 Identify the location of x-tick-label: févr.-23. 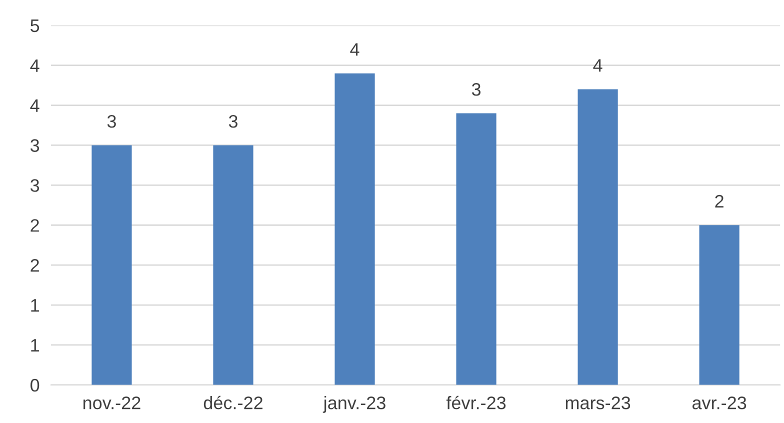
(476, 403).